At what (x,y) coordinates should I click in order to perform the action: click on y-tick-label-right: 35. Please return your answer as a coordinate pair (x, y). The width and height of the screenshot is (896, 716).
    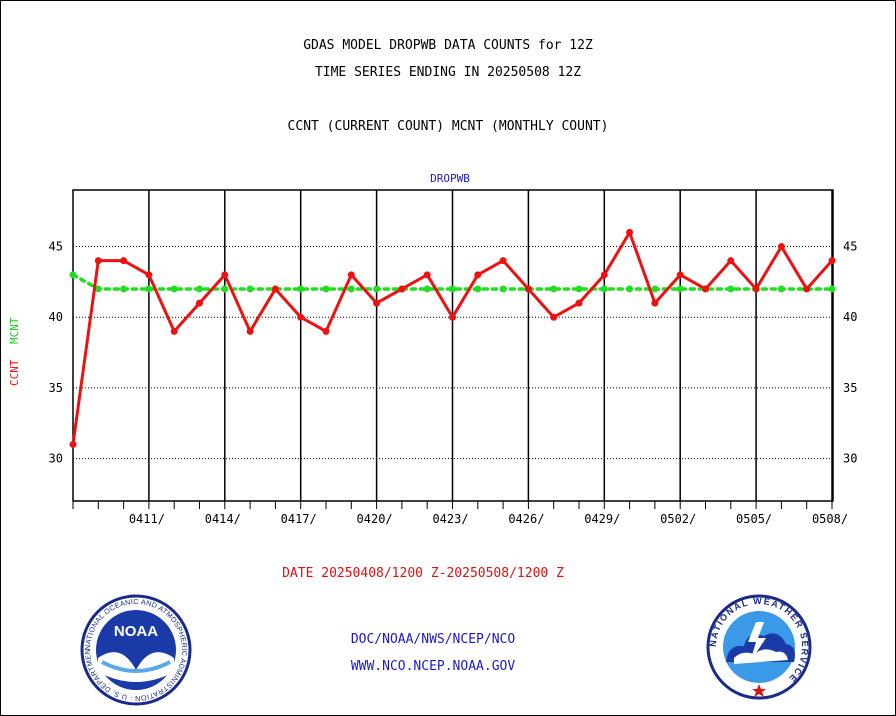
    Looking at the image, I should click on (850, 388).